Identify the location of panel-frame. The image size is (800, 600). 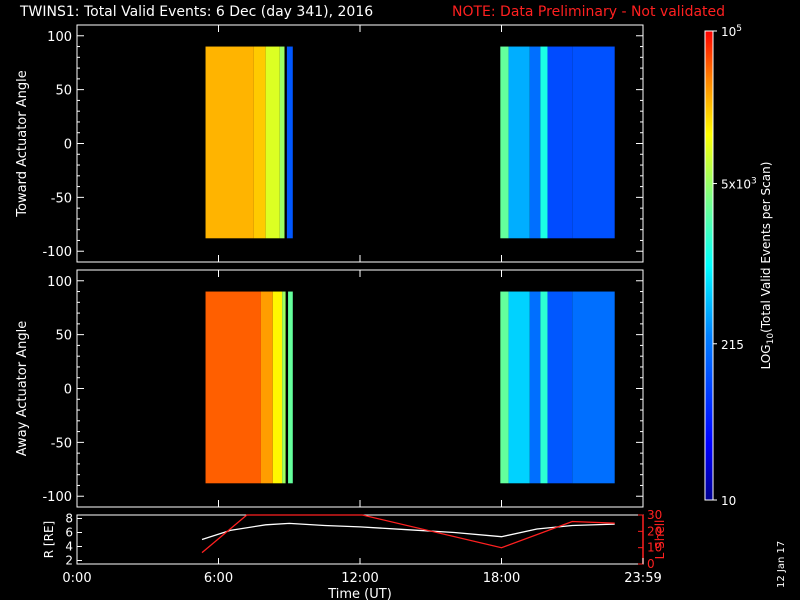
(360, 539).